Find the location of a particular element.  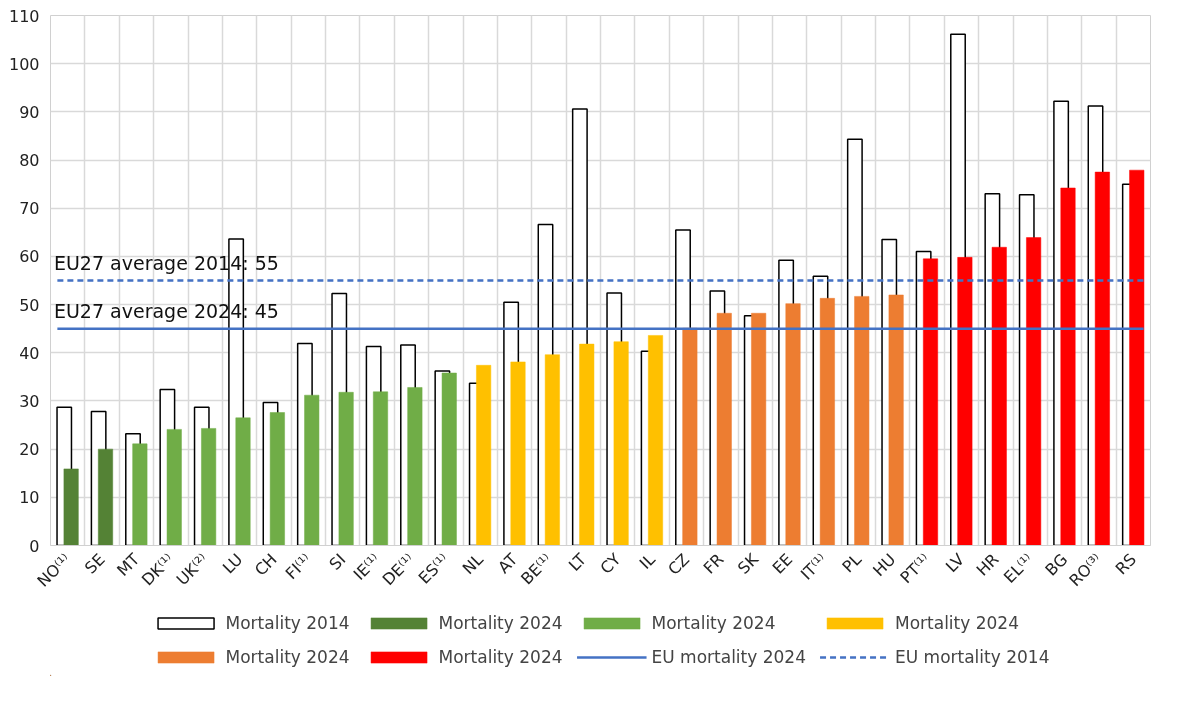

y-tick-label: 50 is located at coordinates (29, 305).